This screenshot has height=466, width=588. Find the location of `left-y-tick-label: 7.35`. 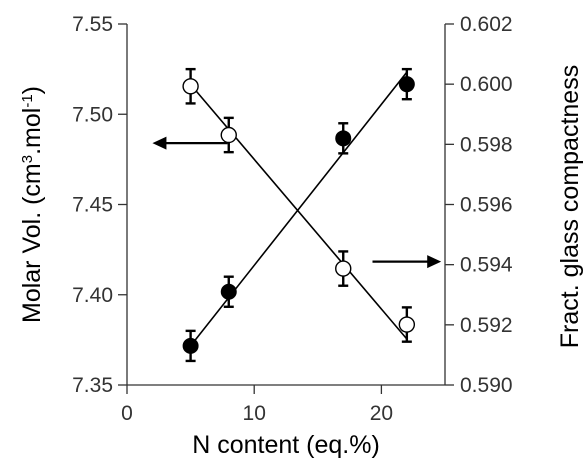

left-y-tick-label: 7.35 is located at coordinates (92, 385).